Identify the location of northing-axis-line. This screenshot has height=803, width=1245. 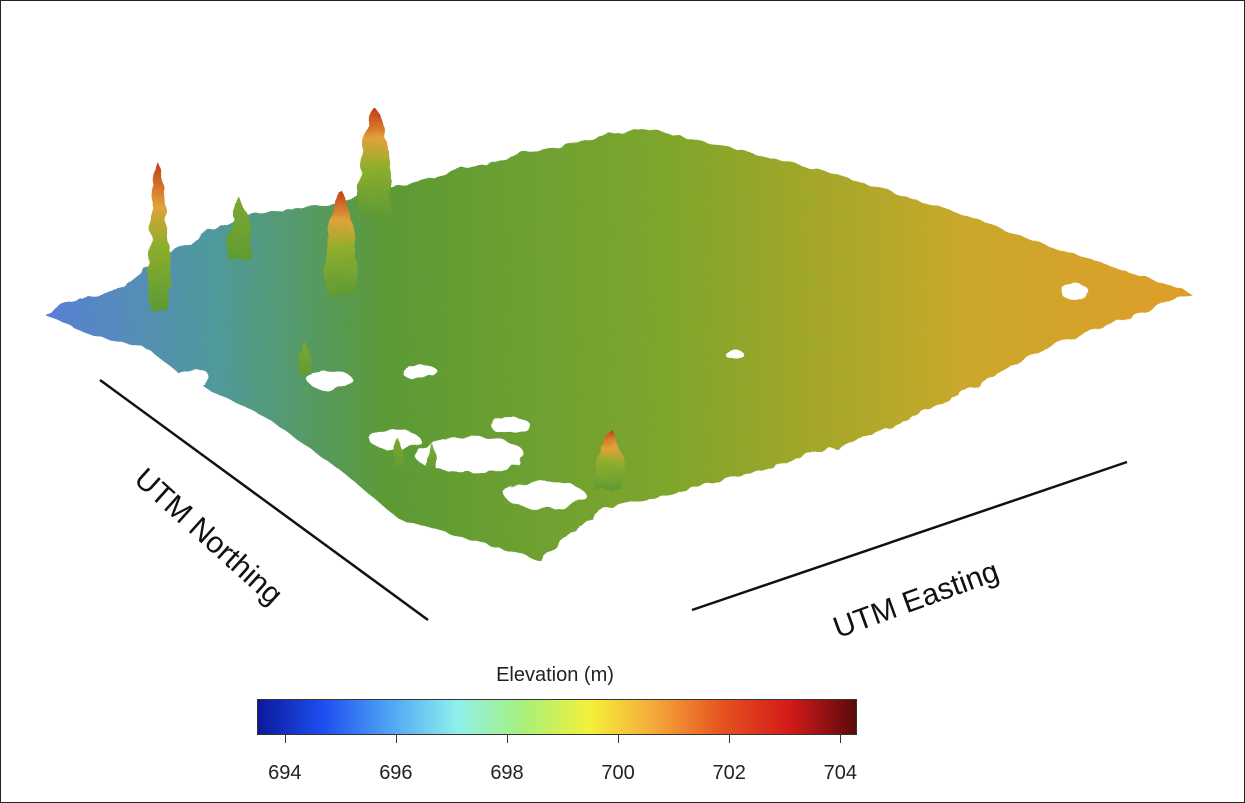
(264, 500).